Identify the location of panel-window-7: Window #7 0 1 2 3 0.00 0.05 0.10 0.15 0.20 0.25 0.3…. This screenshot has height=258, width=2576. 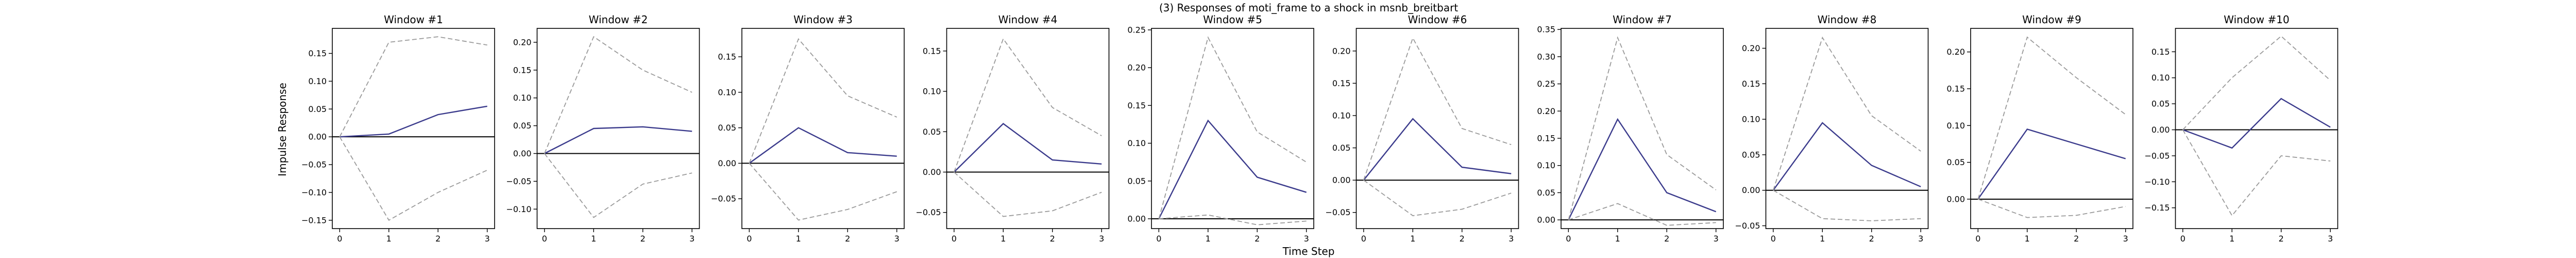
(1631, 128).